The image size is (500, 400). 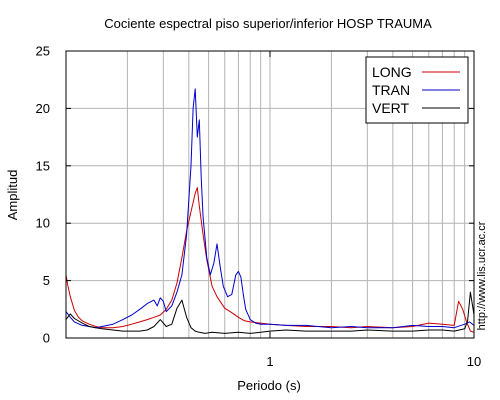 What do you see at coordinates (474, 361) in the screenshot?
I see `x-tick-label: 10` at bounding box center [474, 361].